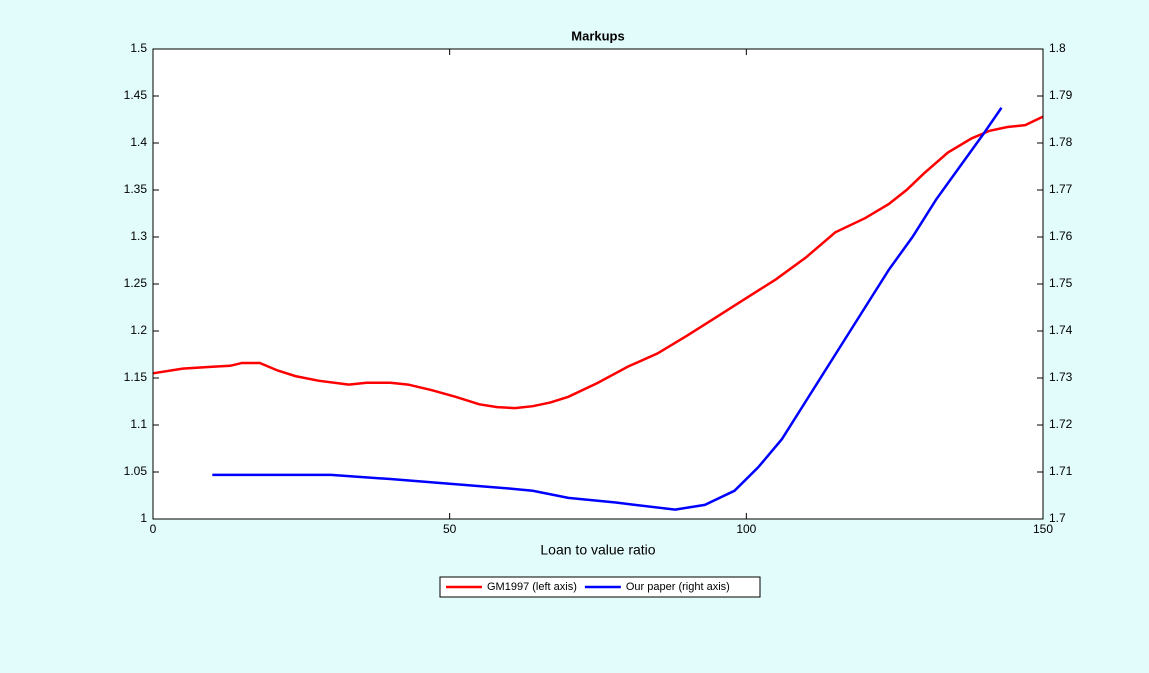 The image size is (1149, 673). Describe the element at coordinates (1061, 330) in the screenshot. I see `y2-tick-label: 1.74` at that location.